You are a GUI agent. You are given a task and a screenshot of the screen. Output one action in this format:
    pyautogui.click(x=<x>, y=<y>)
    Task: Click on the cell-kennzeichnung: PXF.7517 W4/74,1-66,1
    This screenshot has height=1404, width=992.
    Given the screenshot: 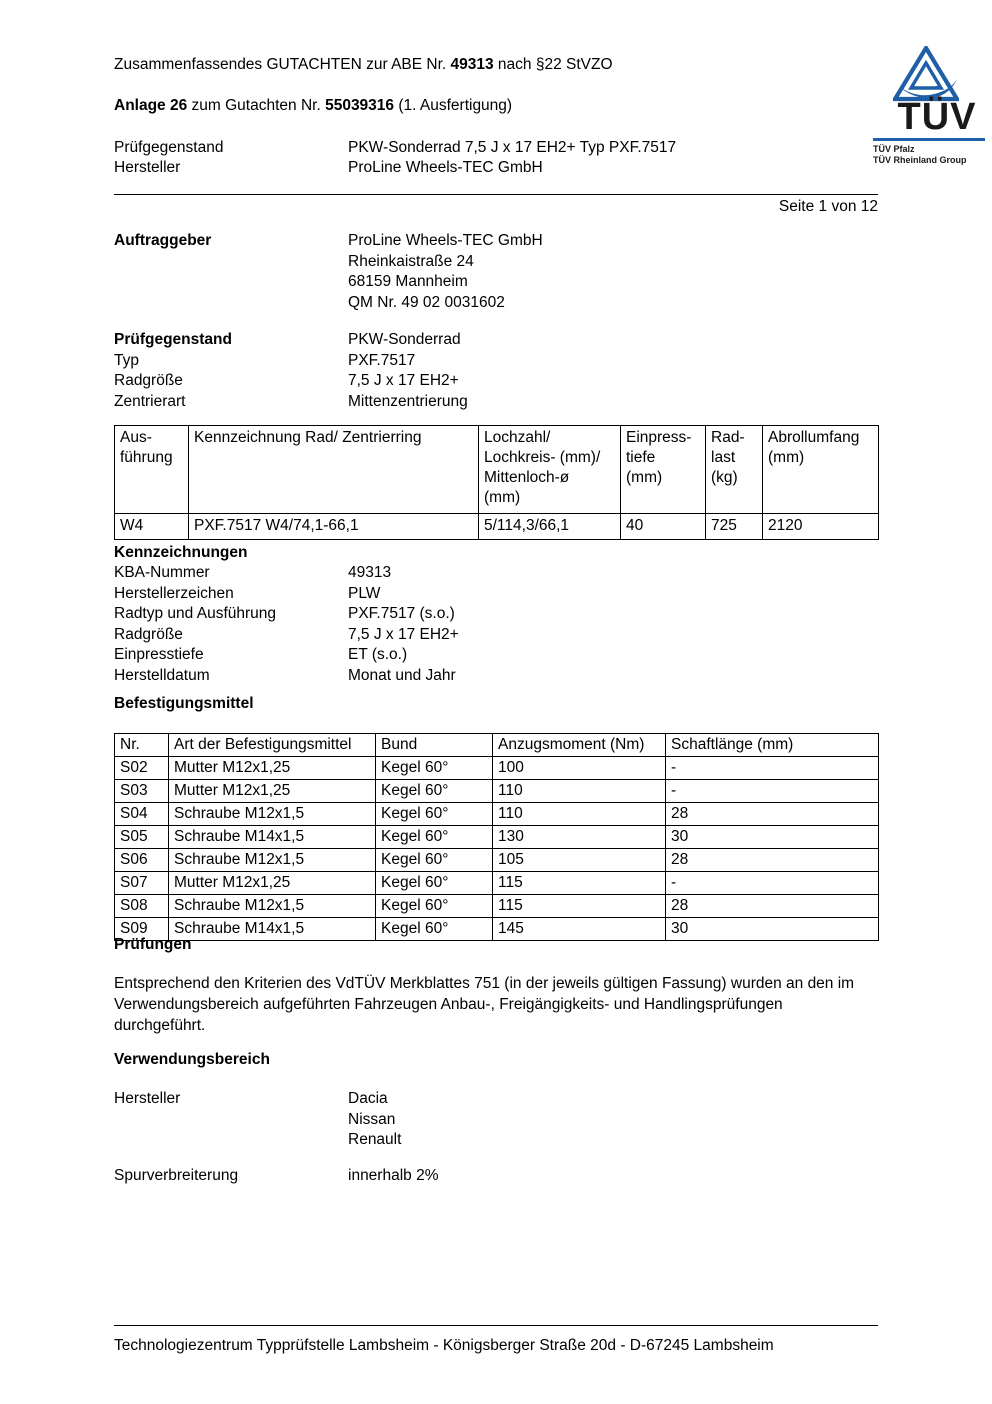 What is the action you would take?
    pyautogui.click(x=333, y=526)
    